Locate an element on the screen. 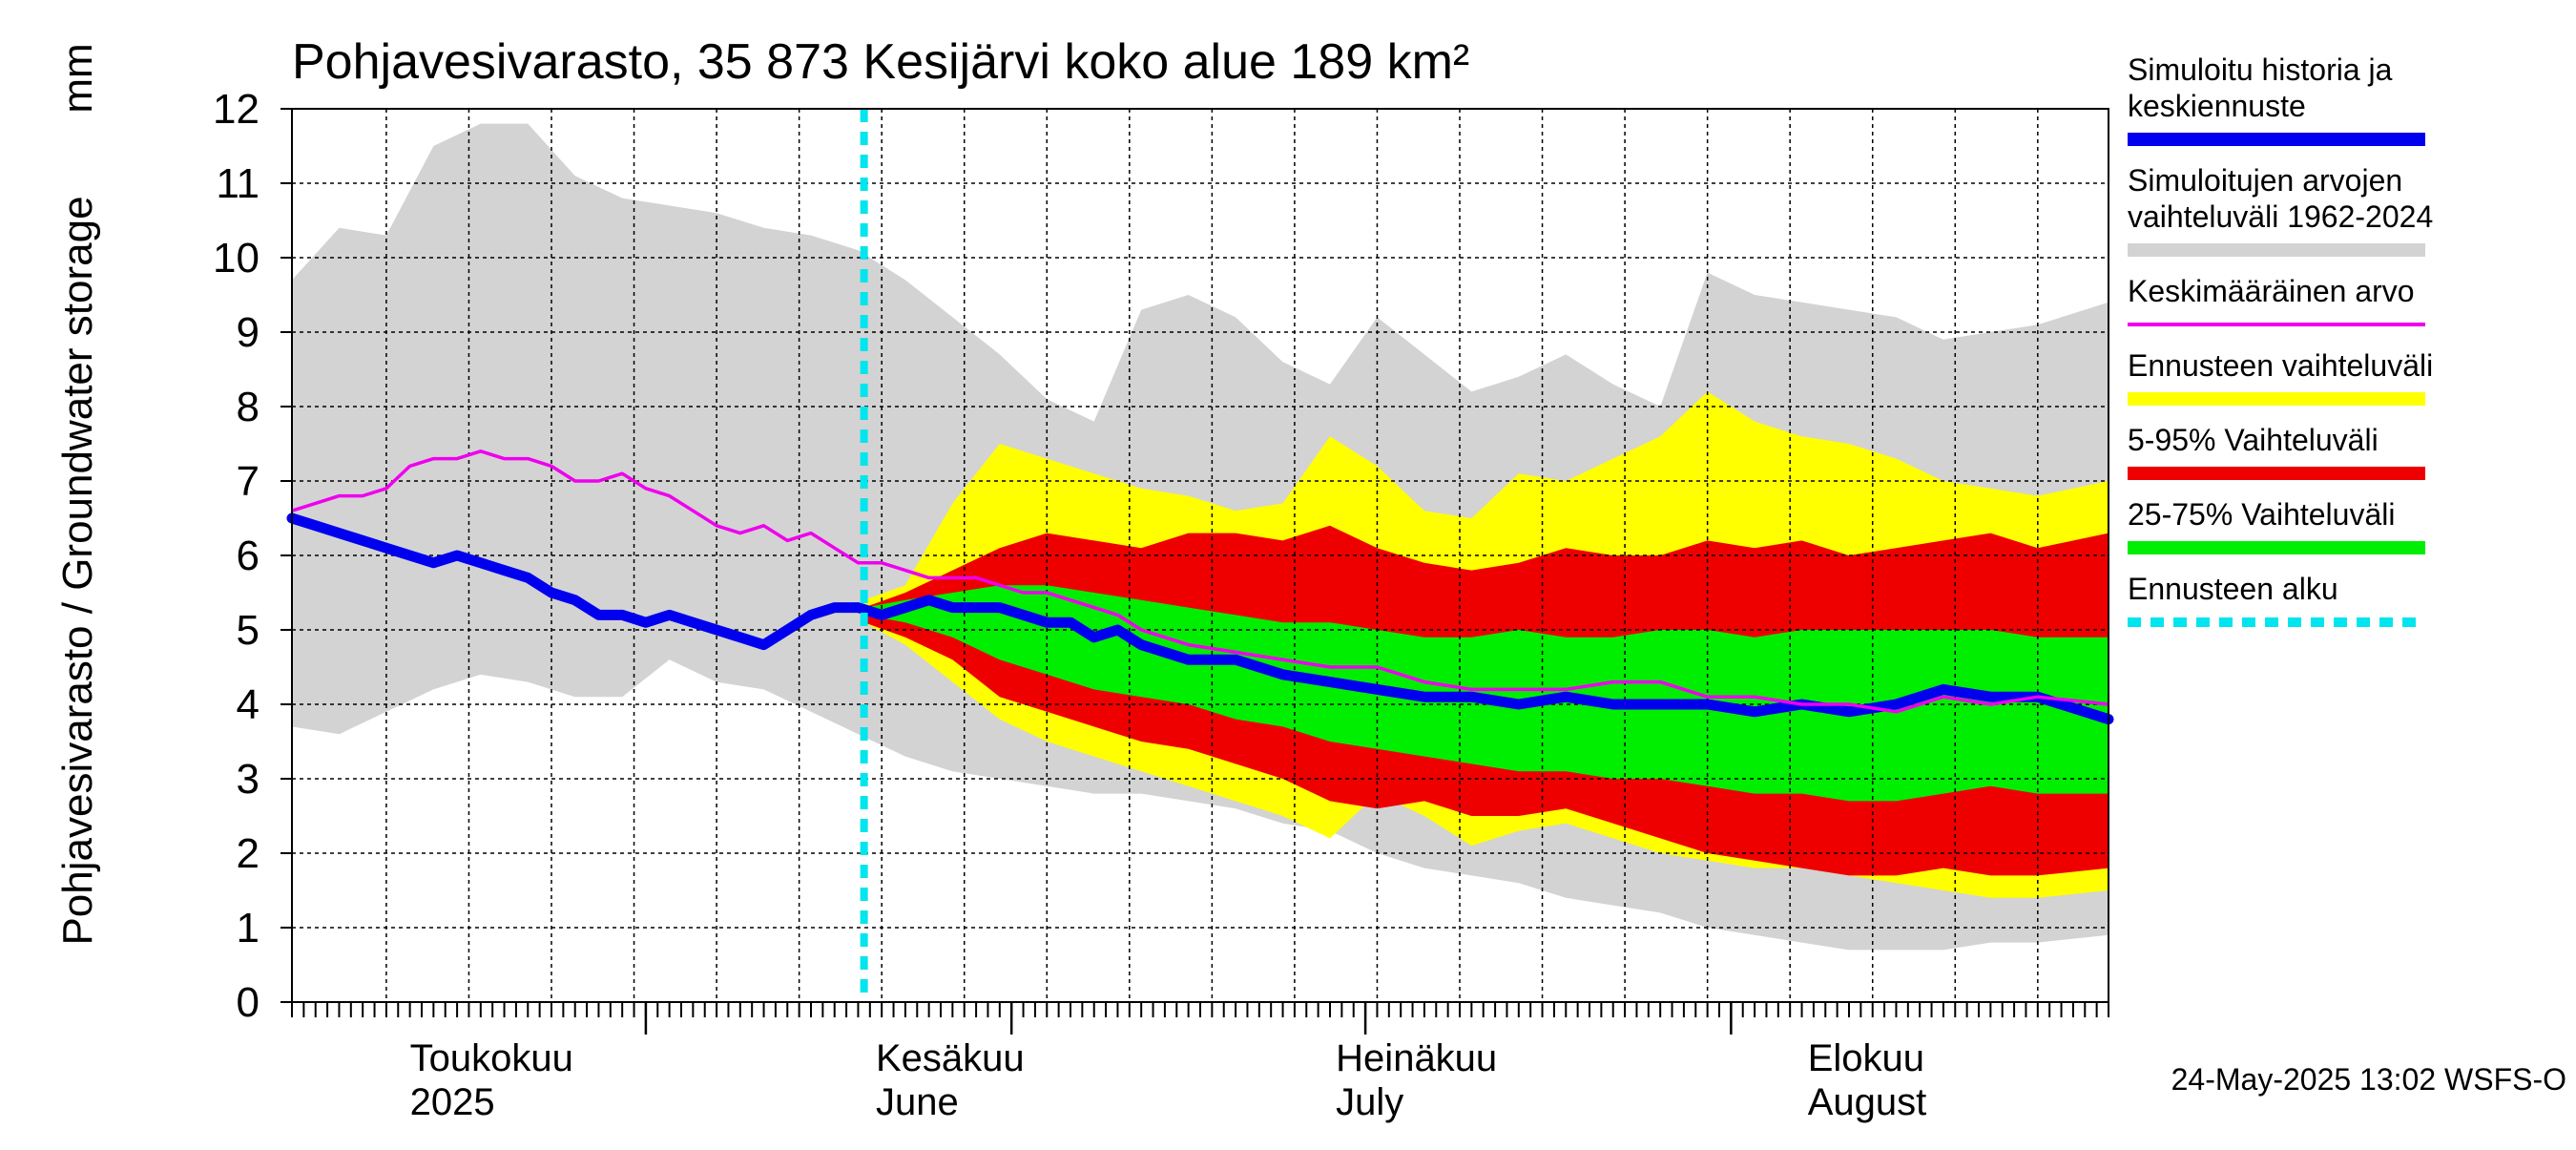 This screenshot has width=2576, height=1150. y-tick-label: 6 is located at coordinates (248, 556).